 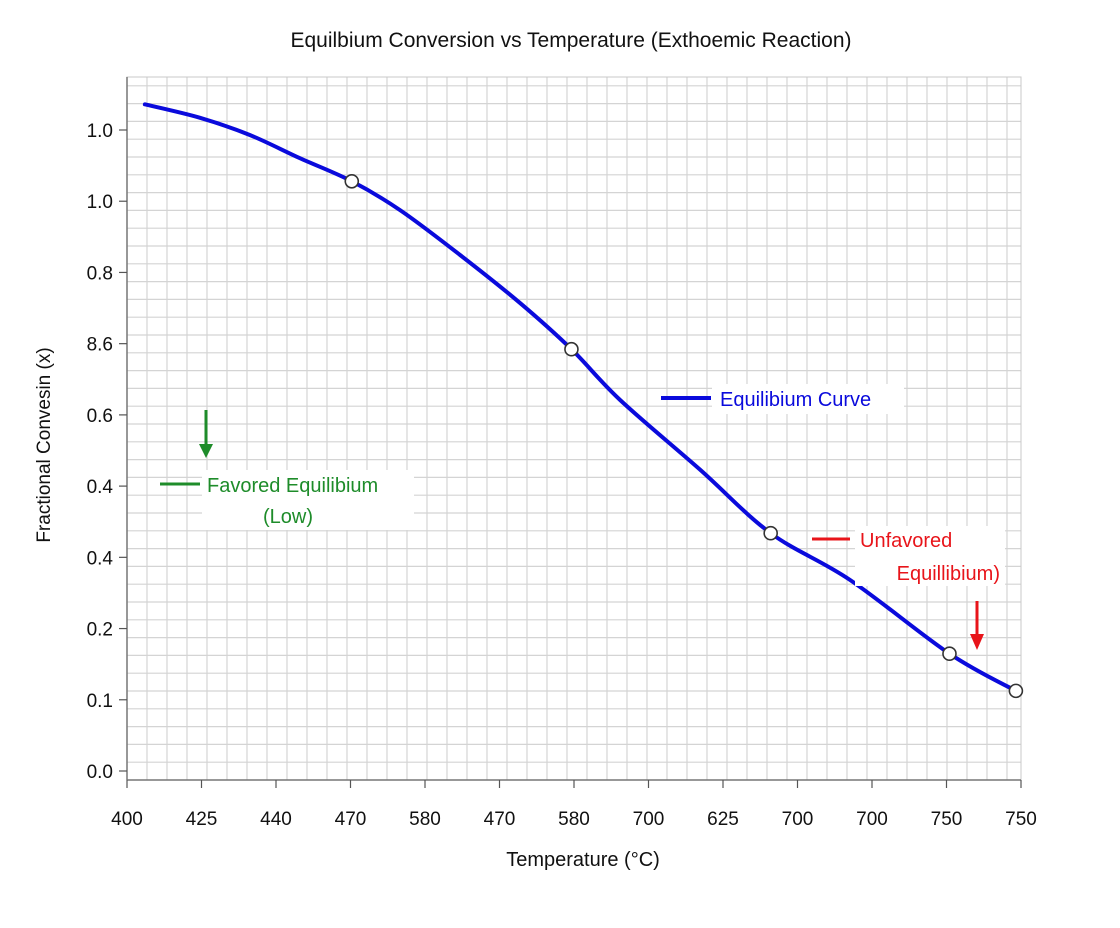 I want to click on x-tick-label: 425, so click(x=202, y=819).